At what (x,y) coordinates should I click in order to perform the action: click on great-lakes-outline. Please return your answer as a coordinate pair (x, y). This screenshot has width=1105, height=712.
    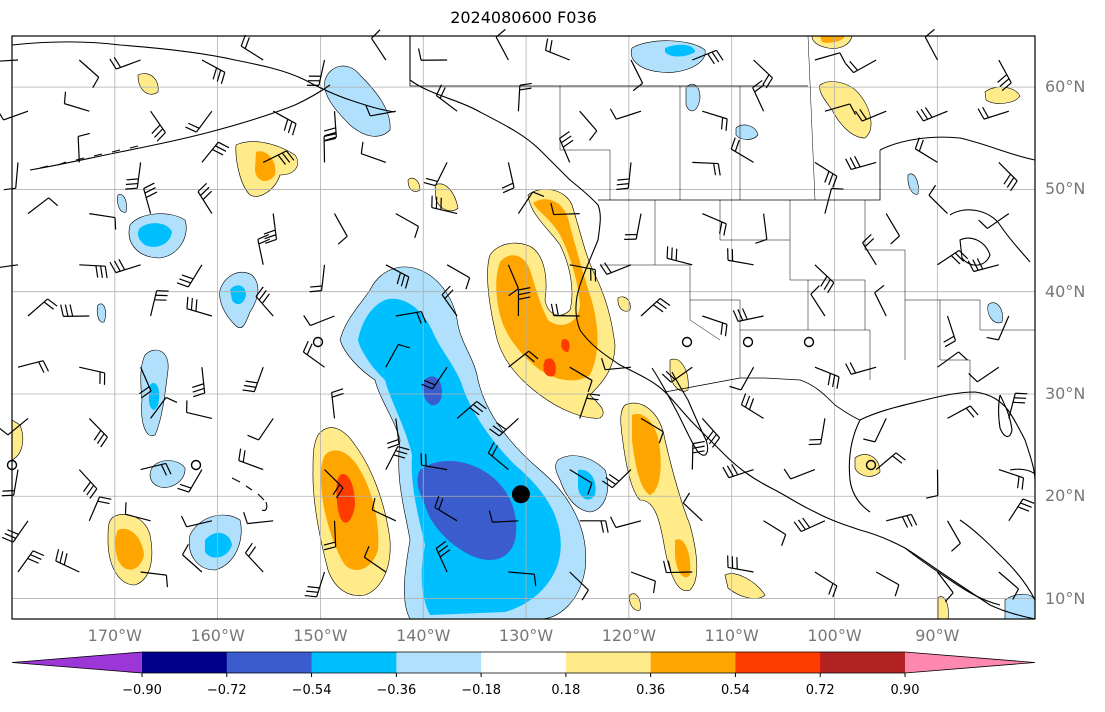
    Looking at the image, I should click on (990, 237).